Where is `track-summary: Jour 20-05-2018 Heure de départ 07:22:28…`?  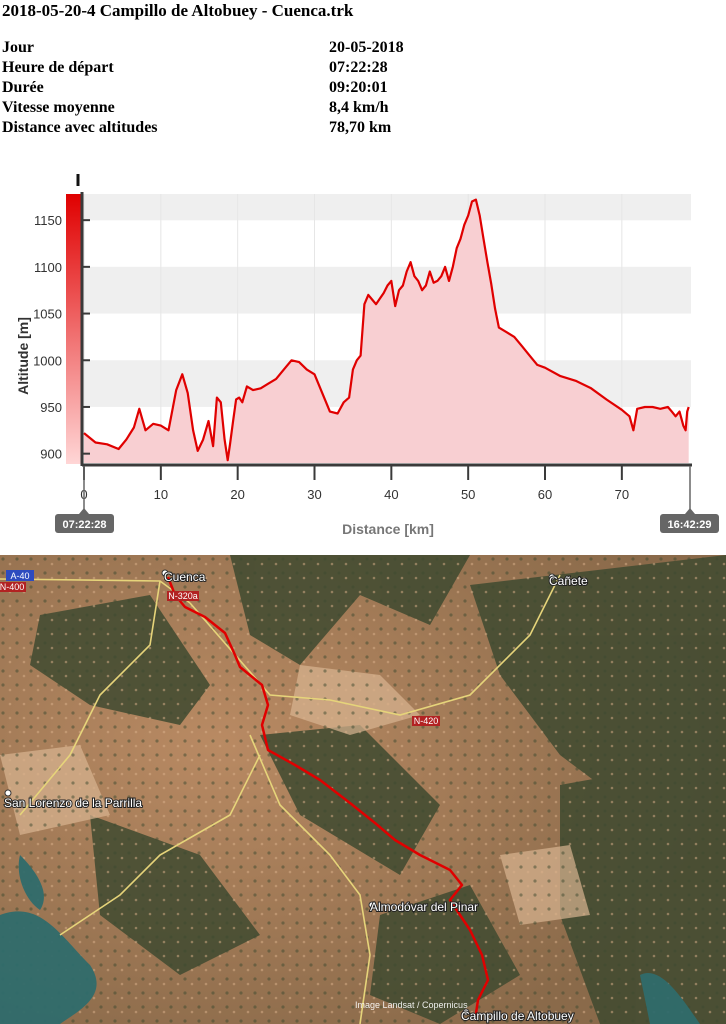 track-summary: Jour 20-05-2018 Heure de départ 07:22:28… is located at coordinates (262, 88).